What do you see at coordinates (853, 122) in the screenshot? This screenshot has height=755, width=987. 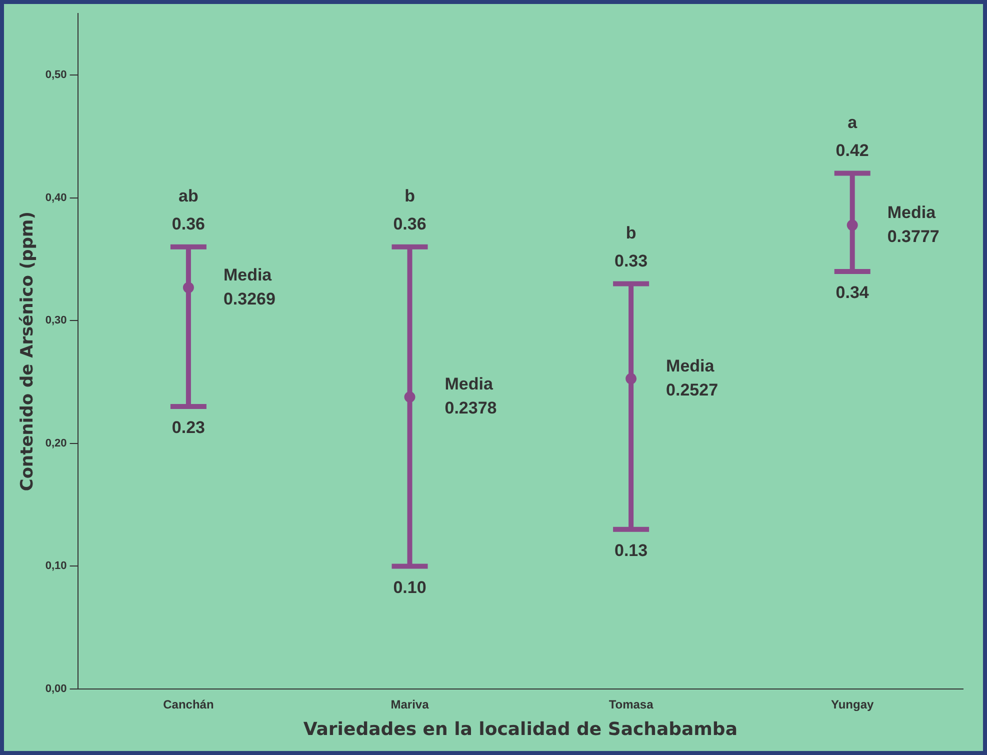 I see `annotation: a` at bounding box center [853, 122].